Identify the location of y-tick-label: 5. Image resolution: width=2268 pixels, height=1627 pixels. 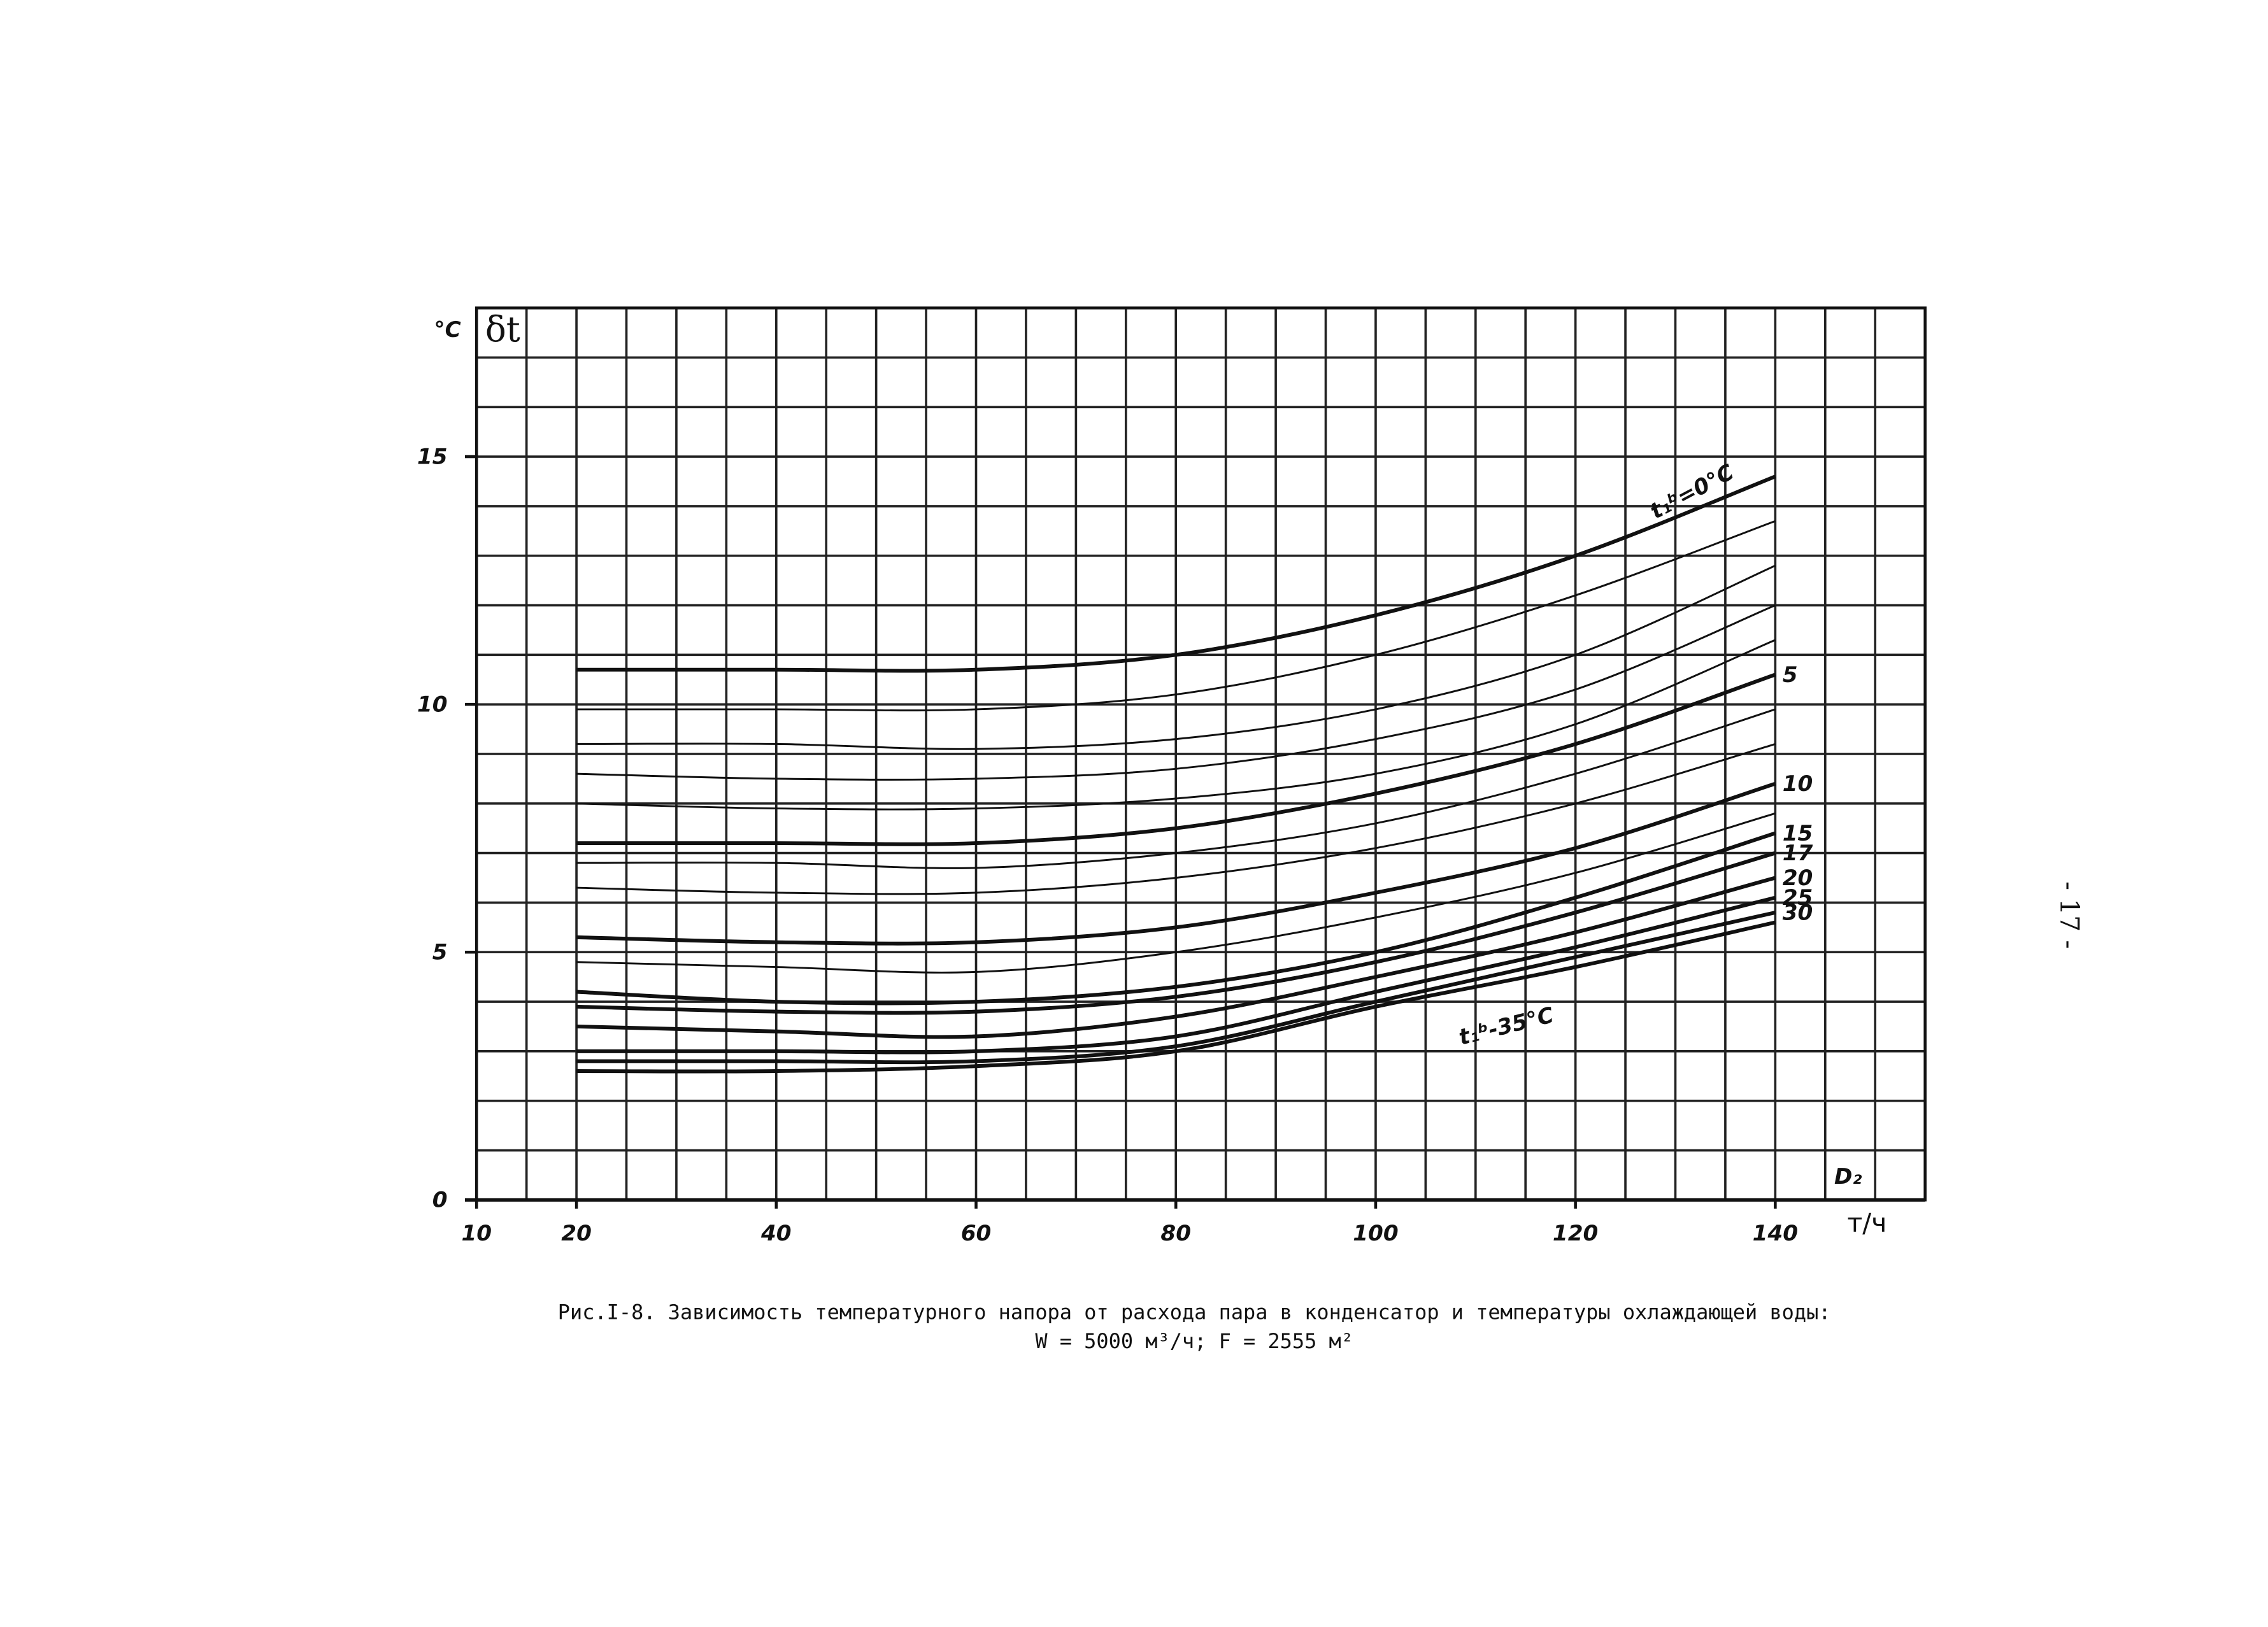
(440, 952).